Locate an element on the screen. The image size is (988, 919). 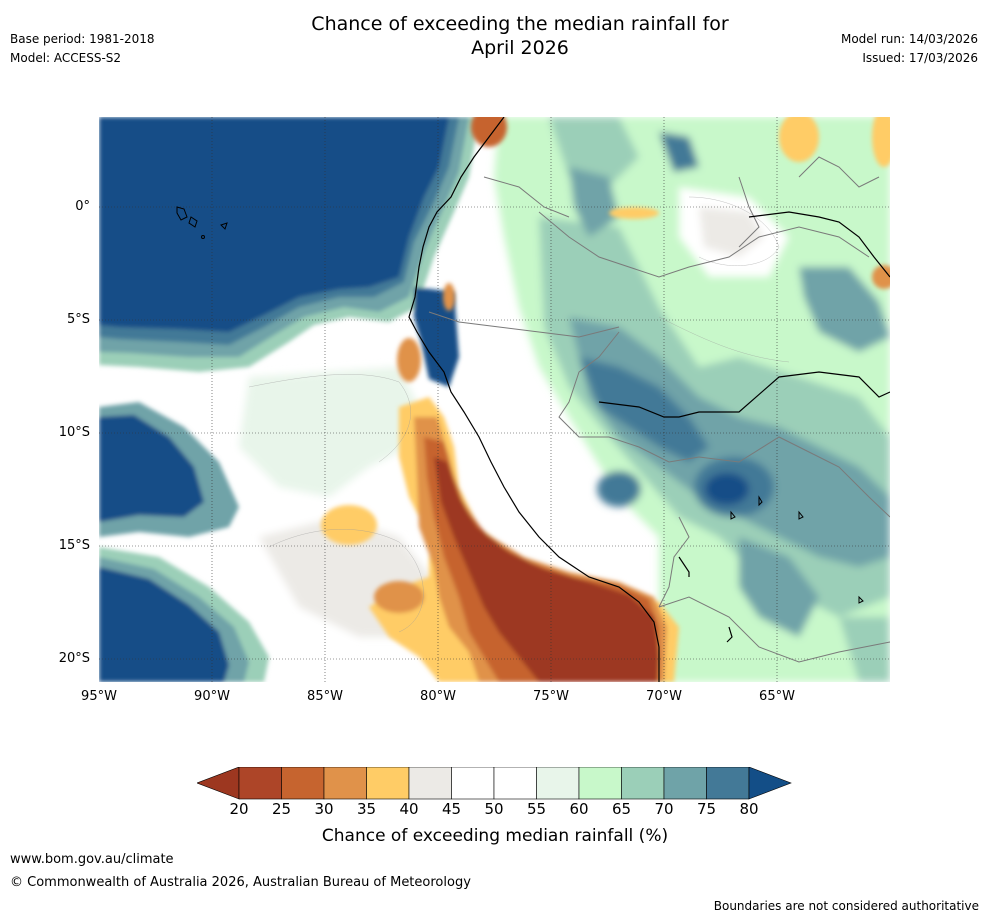
lat-tick-10s: 10°S is located at coordinates (74, 432).